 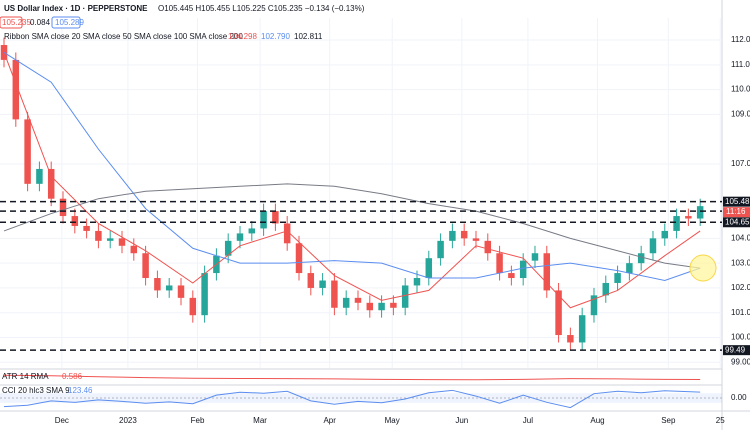 What do you see at coordinates (25, 376) in the screenshot?
I see `atr-label: ATR 14 RMA` at bounding box center [25, 376].